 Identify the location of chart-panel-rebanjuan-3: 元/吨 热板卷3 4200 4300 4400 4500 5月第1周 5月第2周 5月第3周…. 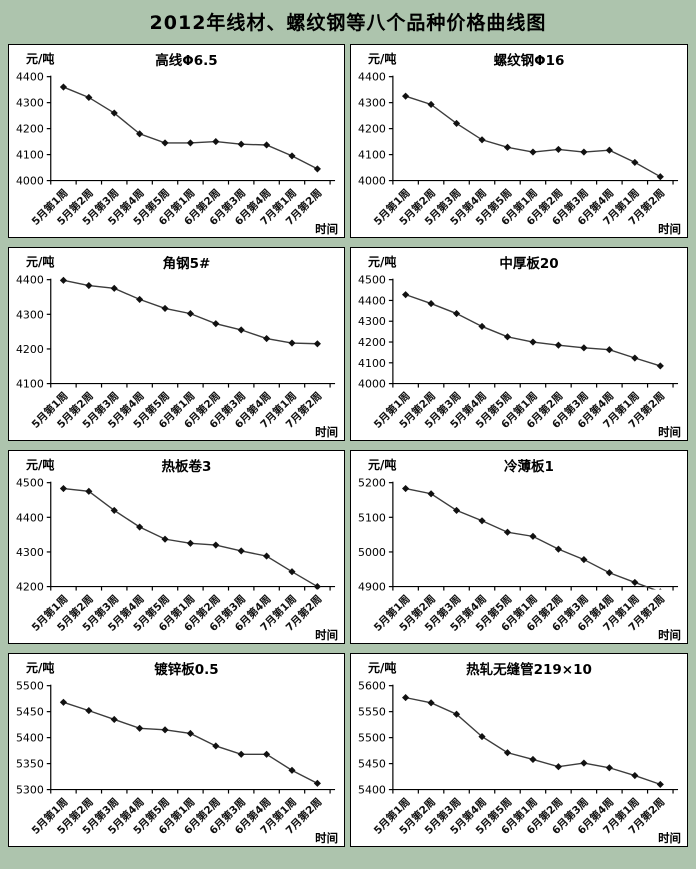
(176, 547).